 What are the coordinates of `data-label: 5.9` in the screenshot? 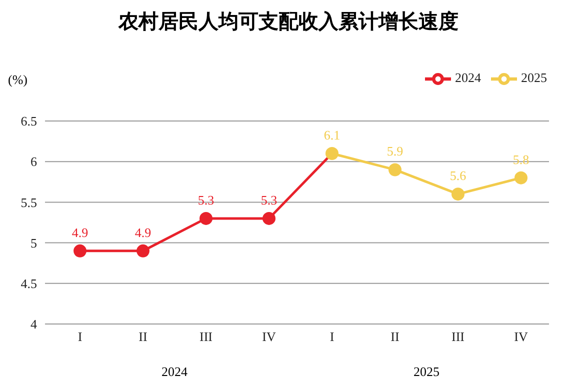 It's located at (395, 151).